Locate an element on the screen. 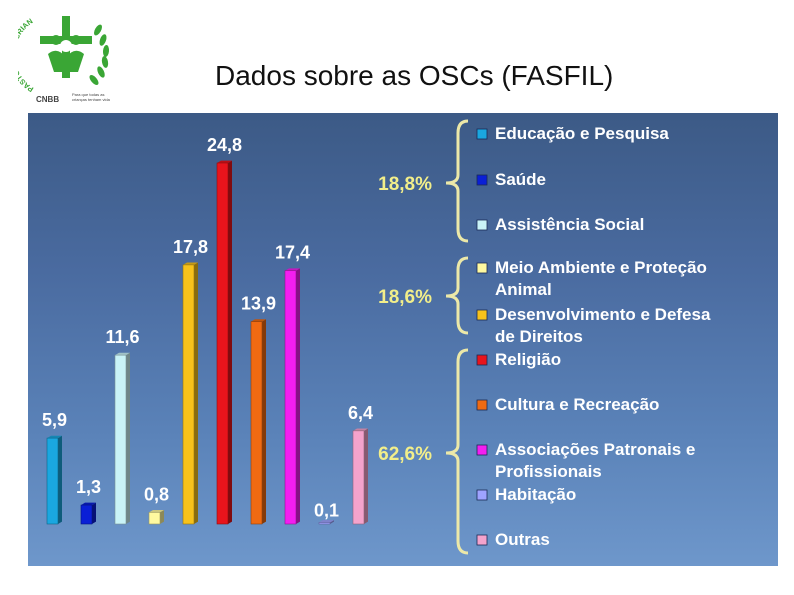 The image size is (794, 595). legend-label-7-line-0: Associações Patronais e is located at coordinates (595, 449).